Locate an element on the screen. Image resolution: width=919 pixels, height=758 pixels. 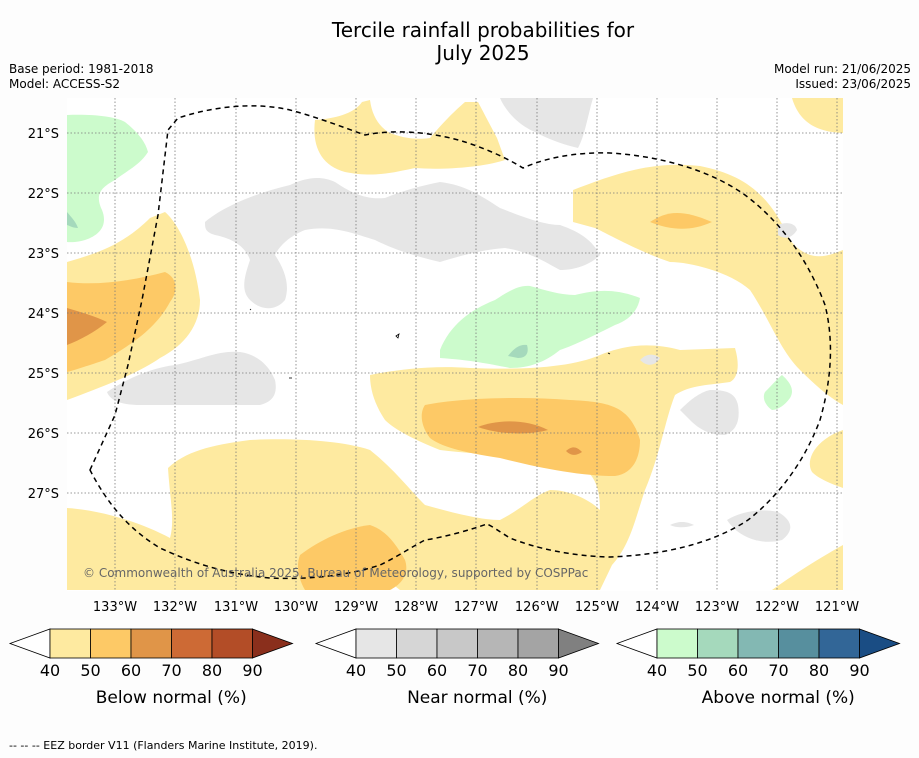
lat-label: 24°S is located at coordinates (43, 314).